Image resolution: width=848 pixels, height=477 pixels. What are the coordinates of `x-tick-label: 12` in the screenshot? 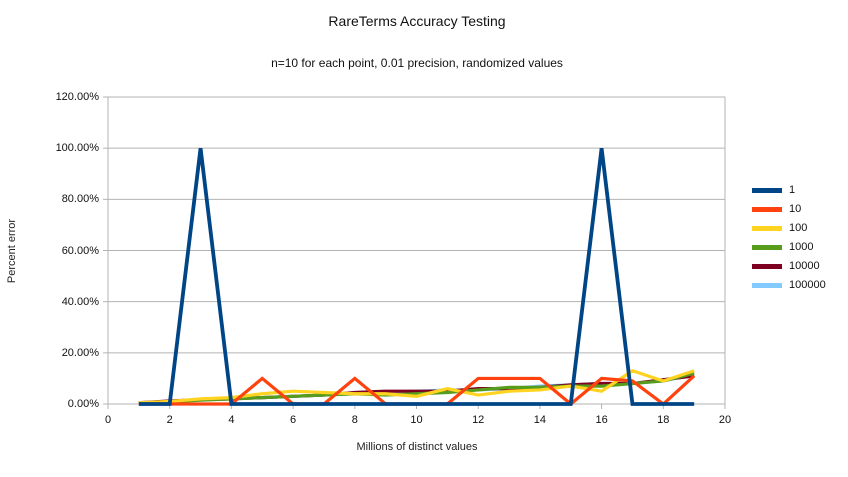 It's located at (478, 420).